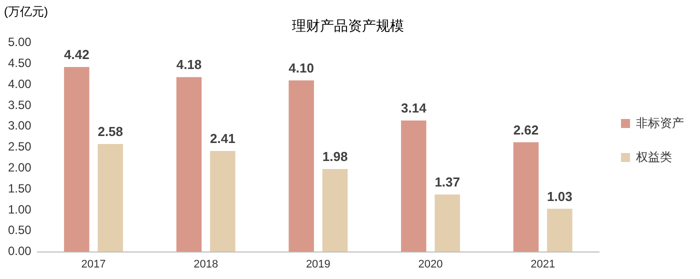 Image resolution: width=700 pixels, height=279 pixels. What do you see at coordinates (447, 182) in the screenshot?
I see `data-label: 1.37` at bounding box center [447, 182].